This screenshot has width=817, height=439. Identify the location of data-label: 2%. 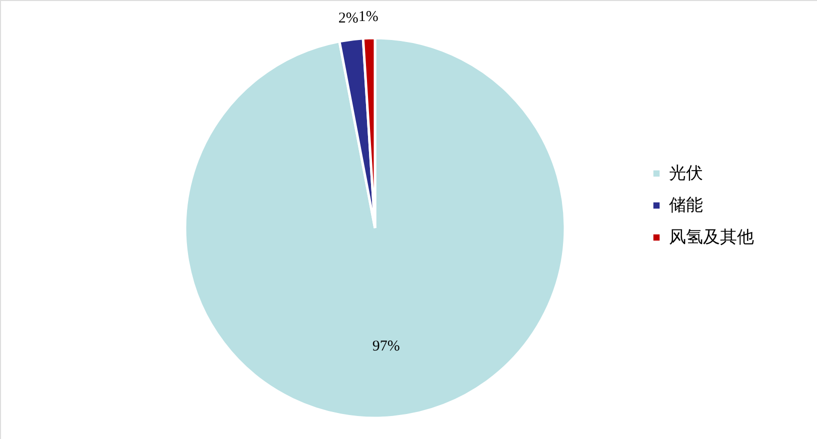
(348, 18).